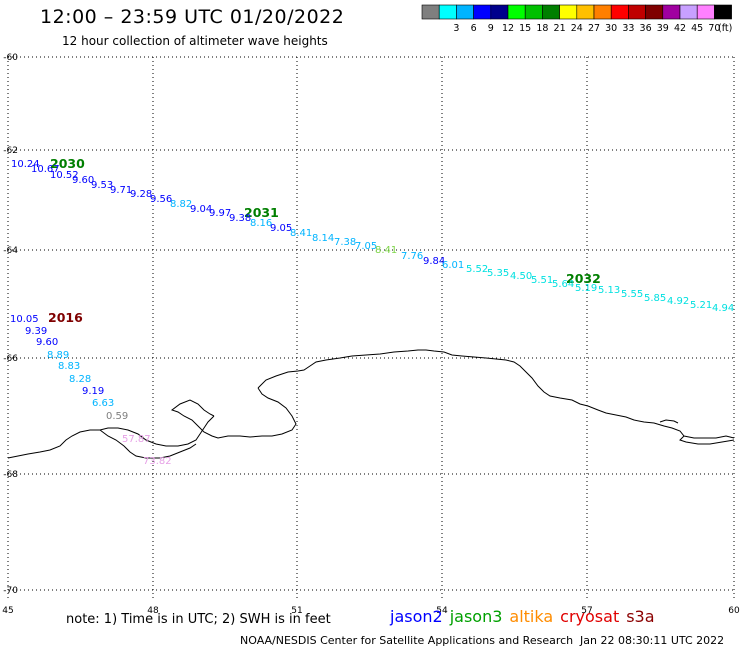 The image size is (740, 650). Describe the element at coordinates (474, 28) in the screenshot. I see `color-bin-label: 6` at that location.